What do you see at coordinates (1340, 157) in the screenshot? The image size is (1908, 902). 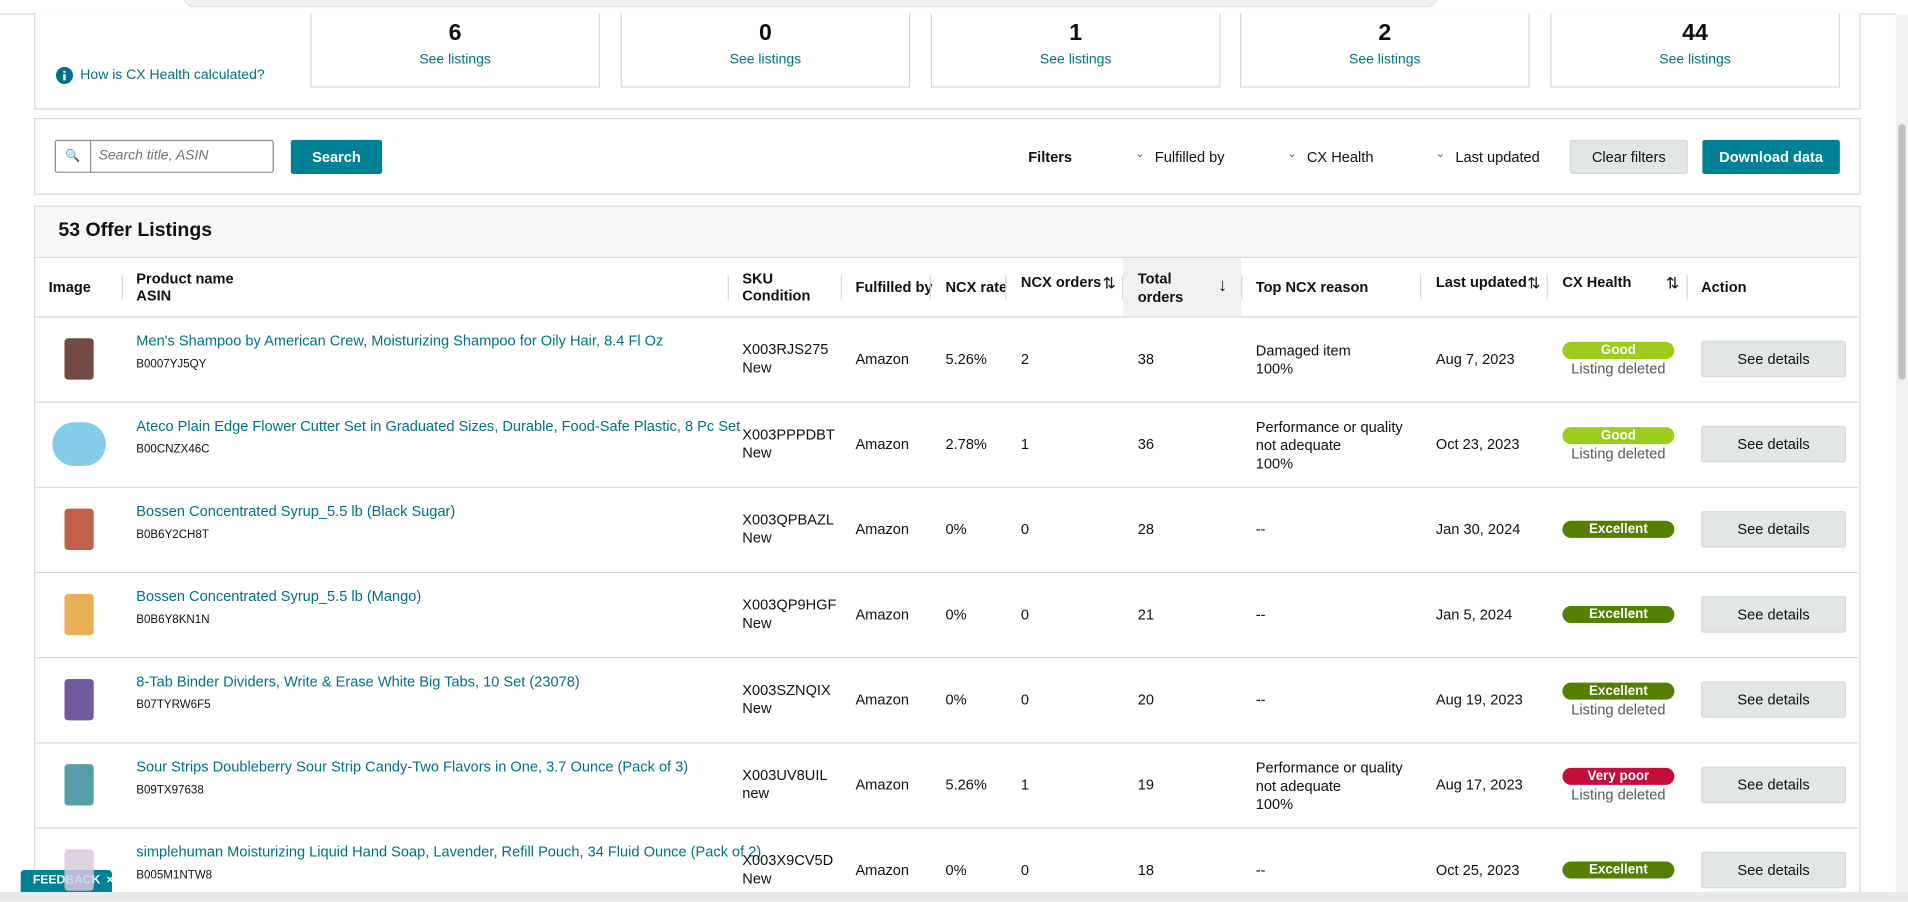 I see `dropdown: CX Health` at bounding box center [1340, 157].